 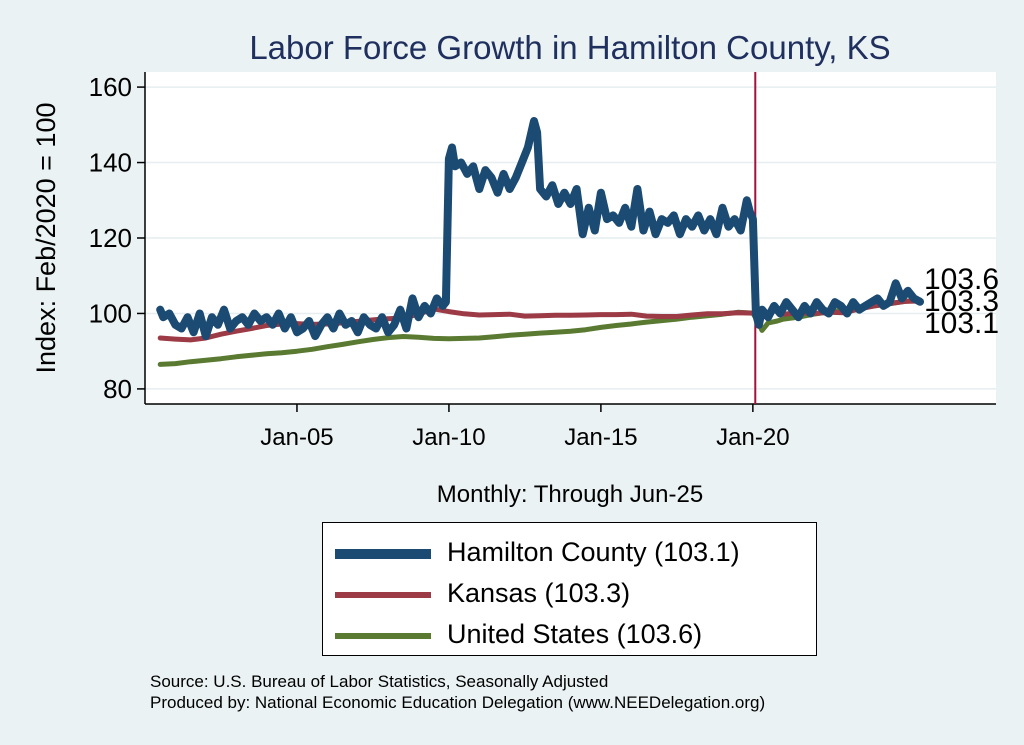 What do you see at coordinates (600, 437) in the screenshot?
I see `x-tick-label: Jan-15` at bounding box center [600, 437].